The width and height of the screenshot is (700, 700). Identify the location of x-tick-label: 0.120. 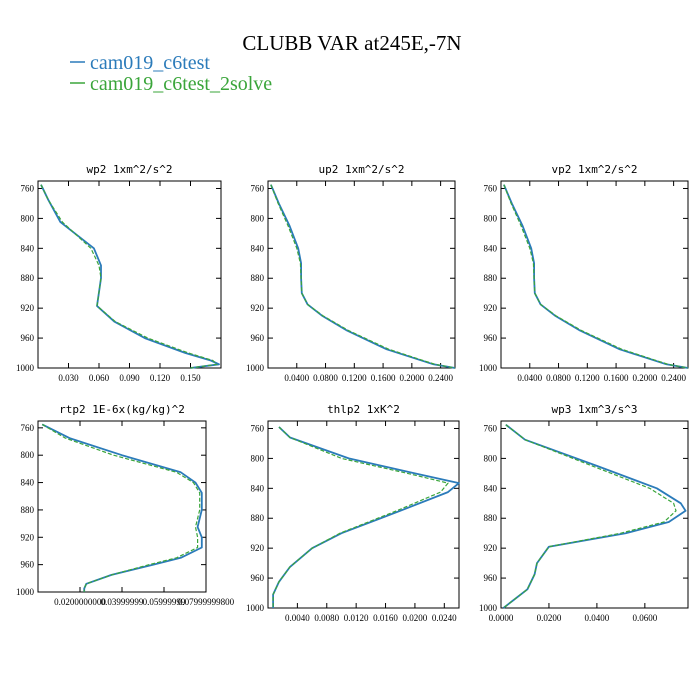
(160, 378).